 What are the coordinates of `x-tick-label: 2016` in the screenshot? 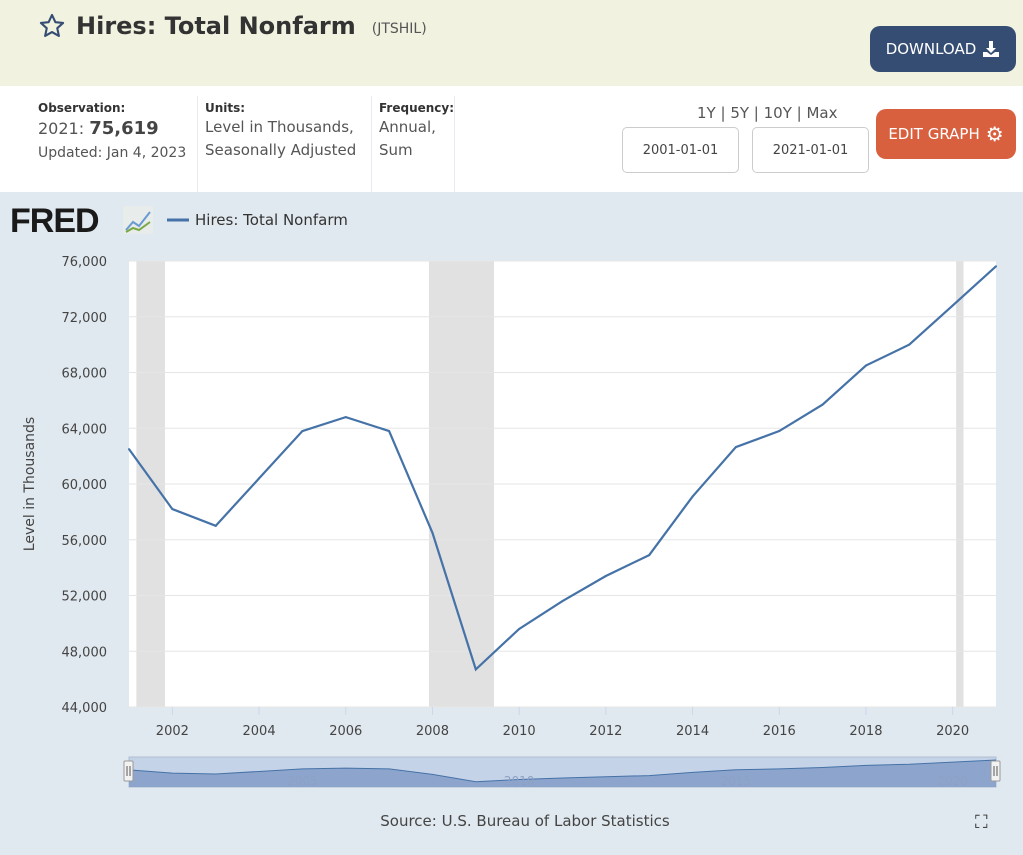 It's located at (779, 731).